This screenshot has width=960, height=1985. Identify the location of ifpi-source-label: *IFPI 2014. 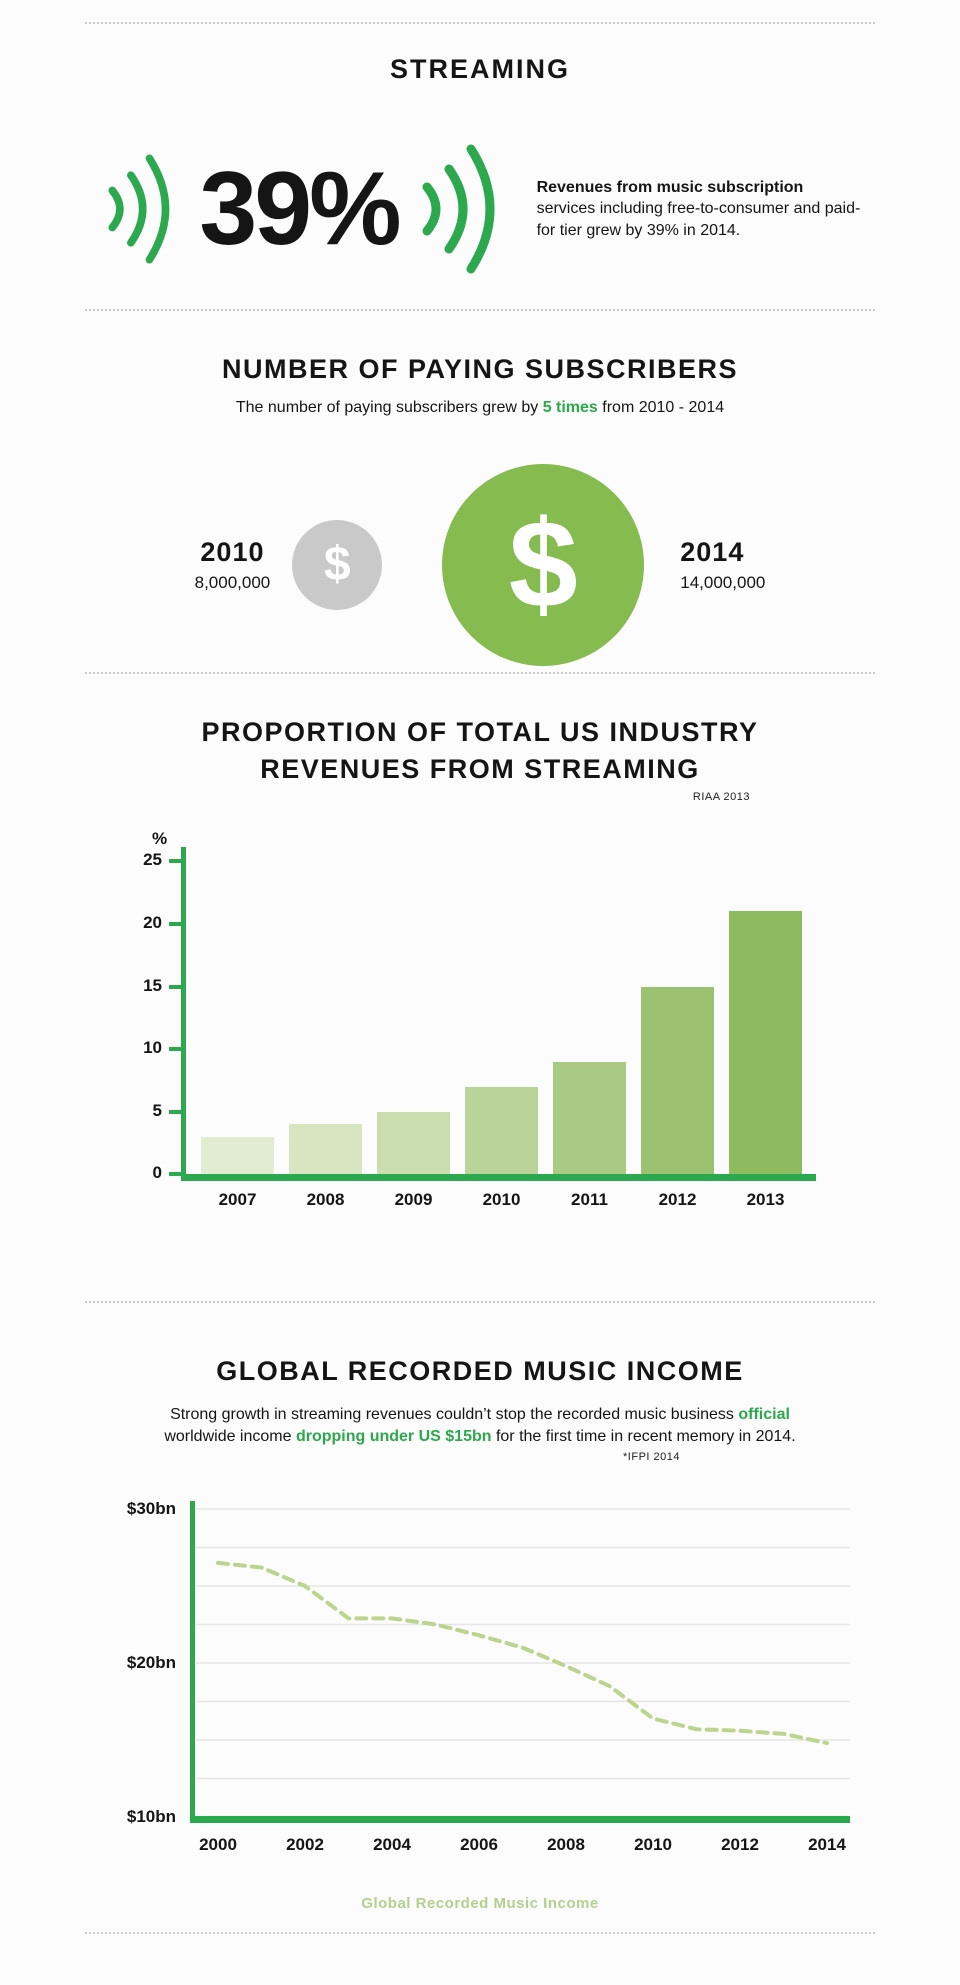
(651, 1456).